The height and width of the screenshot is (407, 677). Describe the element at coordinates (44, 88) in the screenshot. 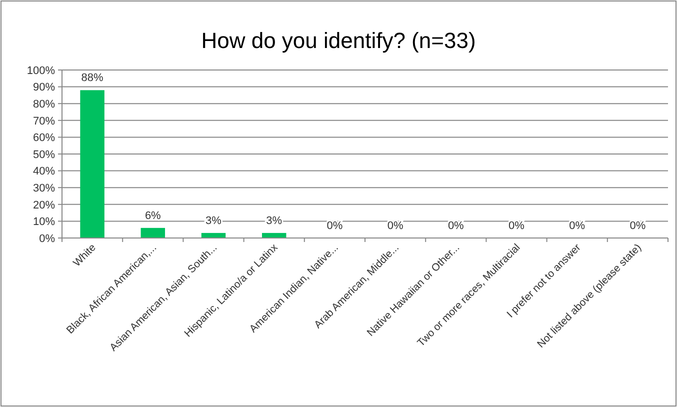

I see `y-tick-label: 90%` at that location.